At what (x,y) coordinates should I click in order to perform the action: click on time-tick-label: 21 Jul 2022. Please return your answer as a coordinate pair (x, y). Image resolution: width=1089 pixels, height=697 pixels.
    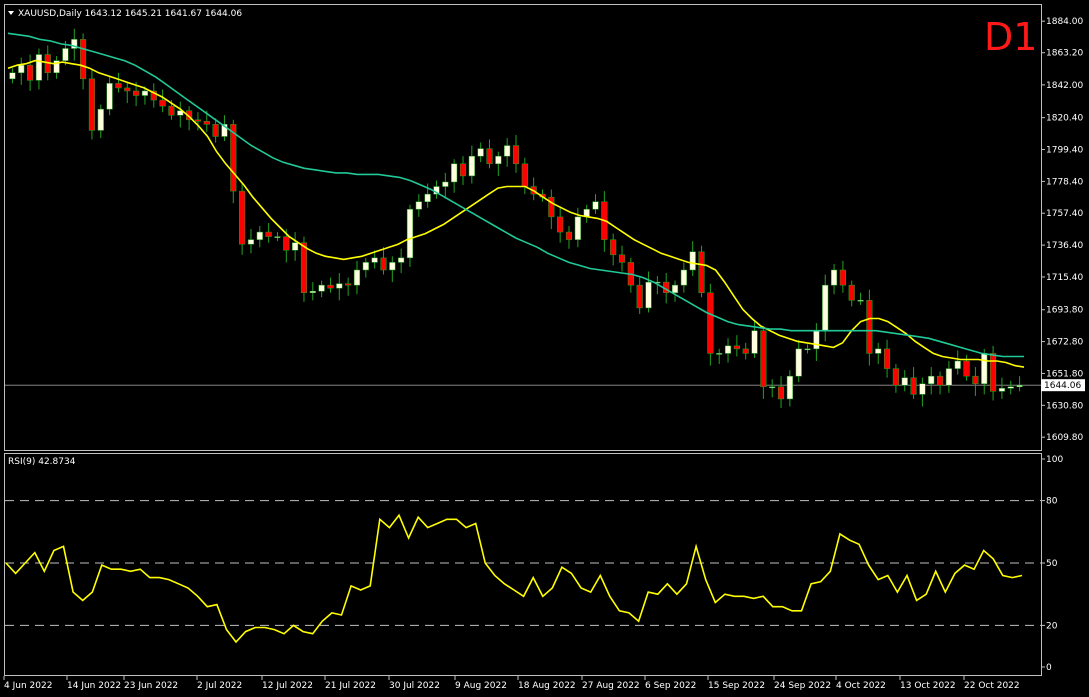
    Looking at the image, I should click on (350, 686).